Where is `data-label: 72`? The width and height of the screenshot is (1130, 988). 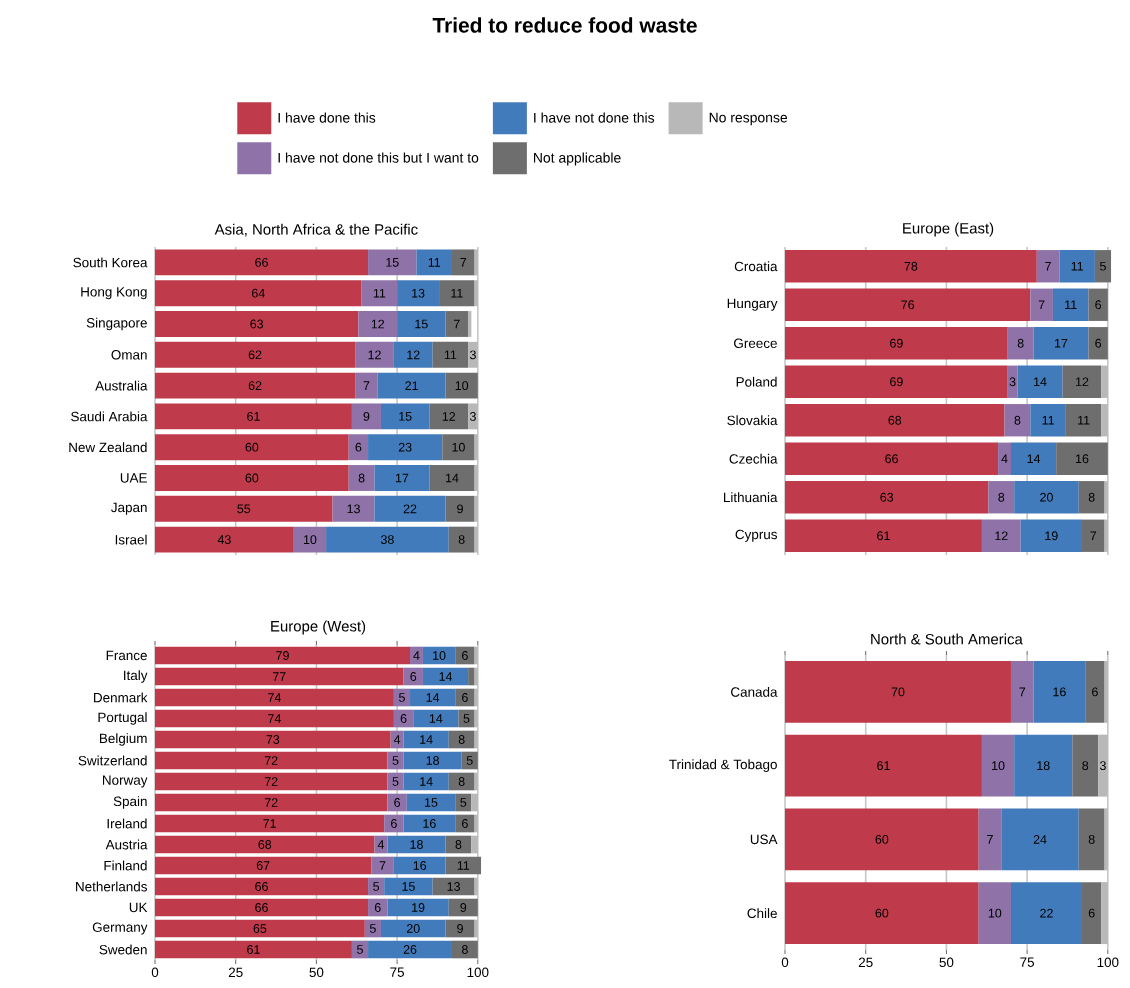 data-label: 72 is located at coordinates (271, 760).